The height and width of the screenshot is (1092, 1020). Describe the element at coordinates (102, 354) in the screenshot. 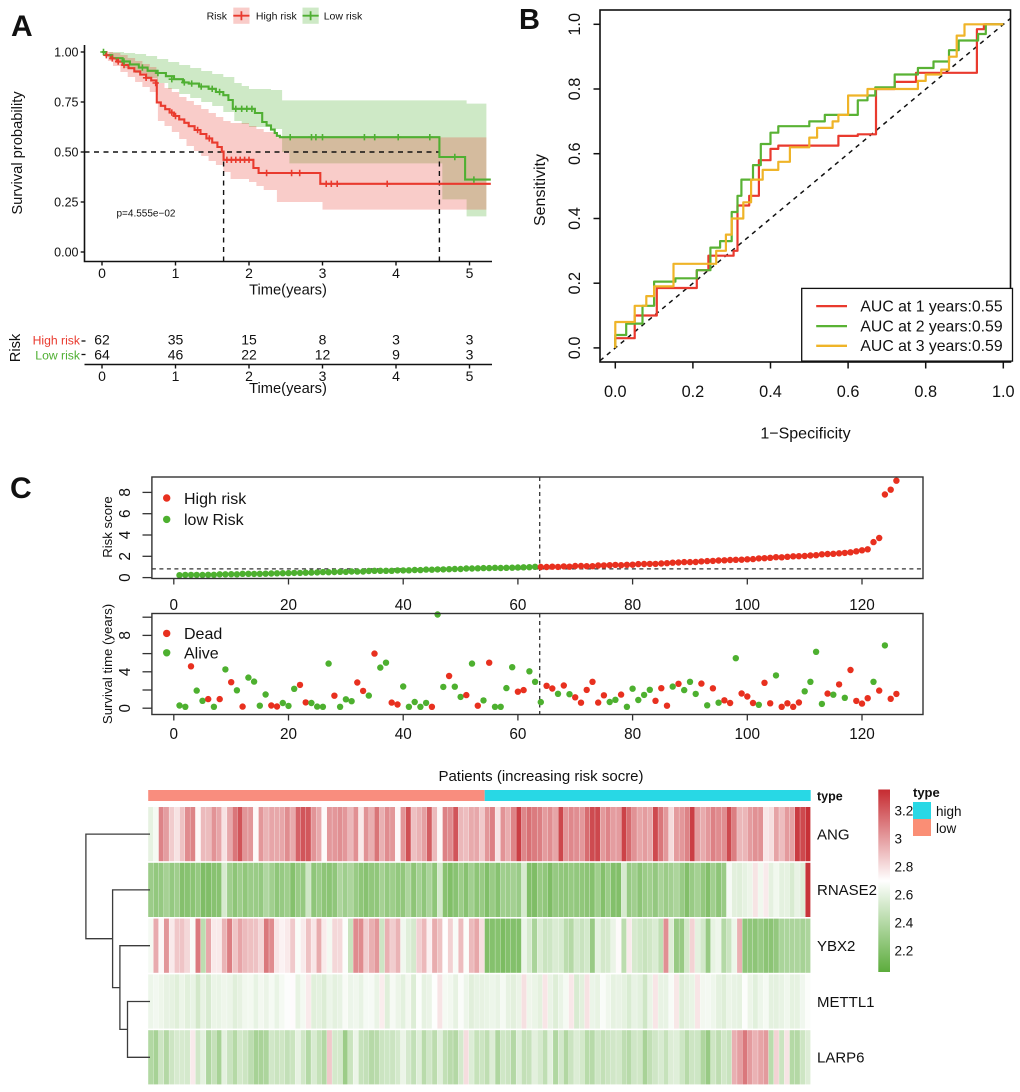

I see `svg-text: 64` at that location.